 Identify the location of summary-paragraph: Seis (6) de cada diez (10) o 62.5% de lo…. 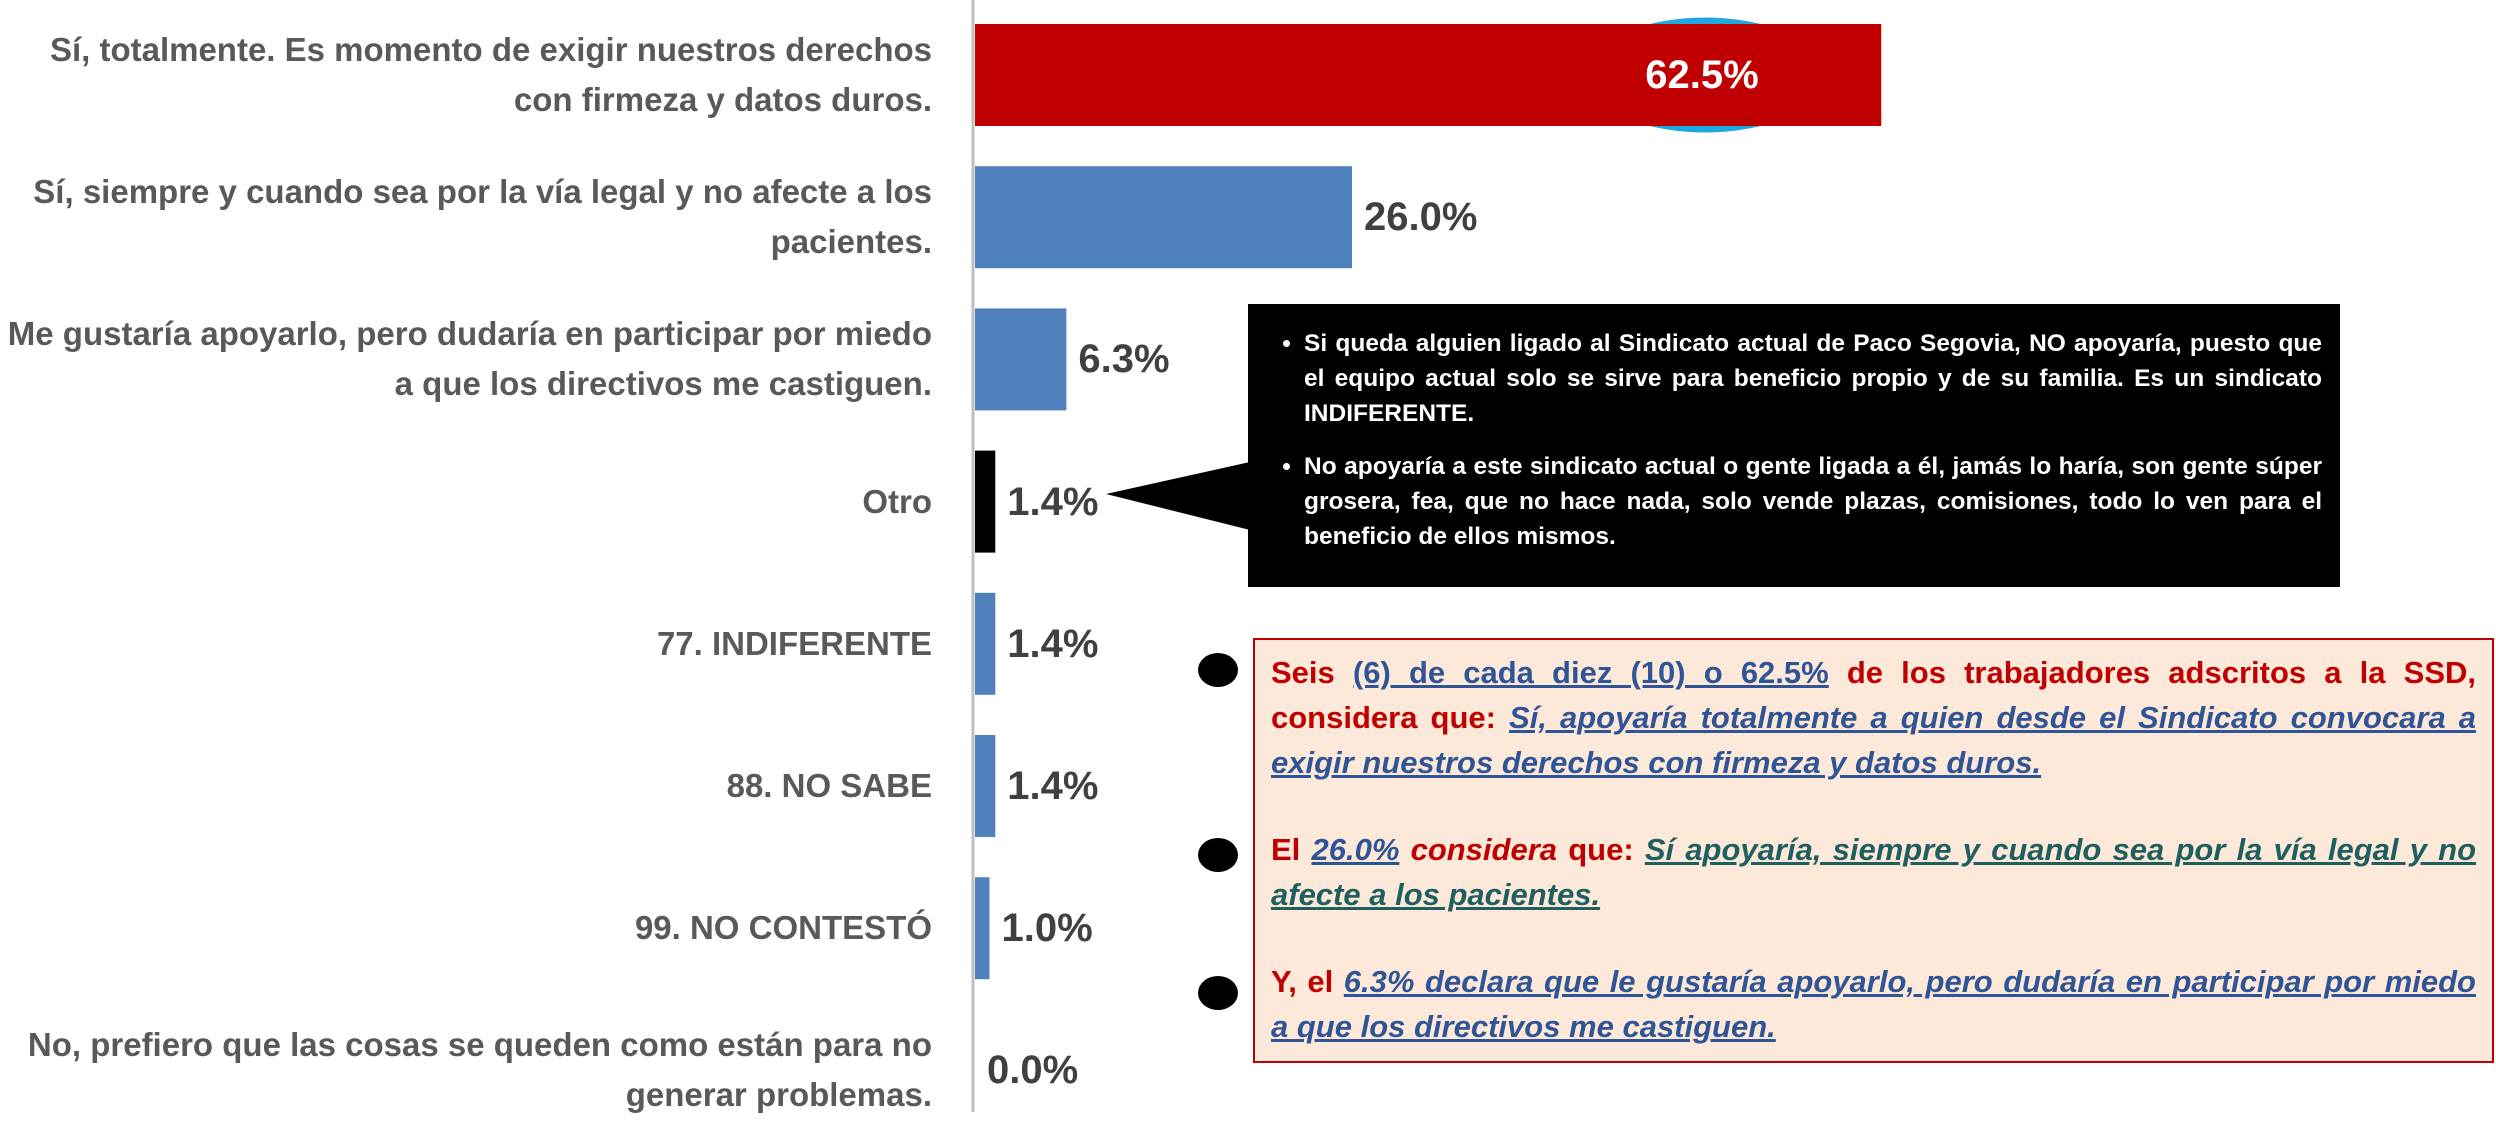
(1873, 717).